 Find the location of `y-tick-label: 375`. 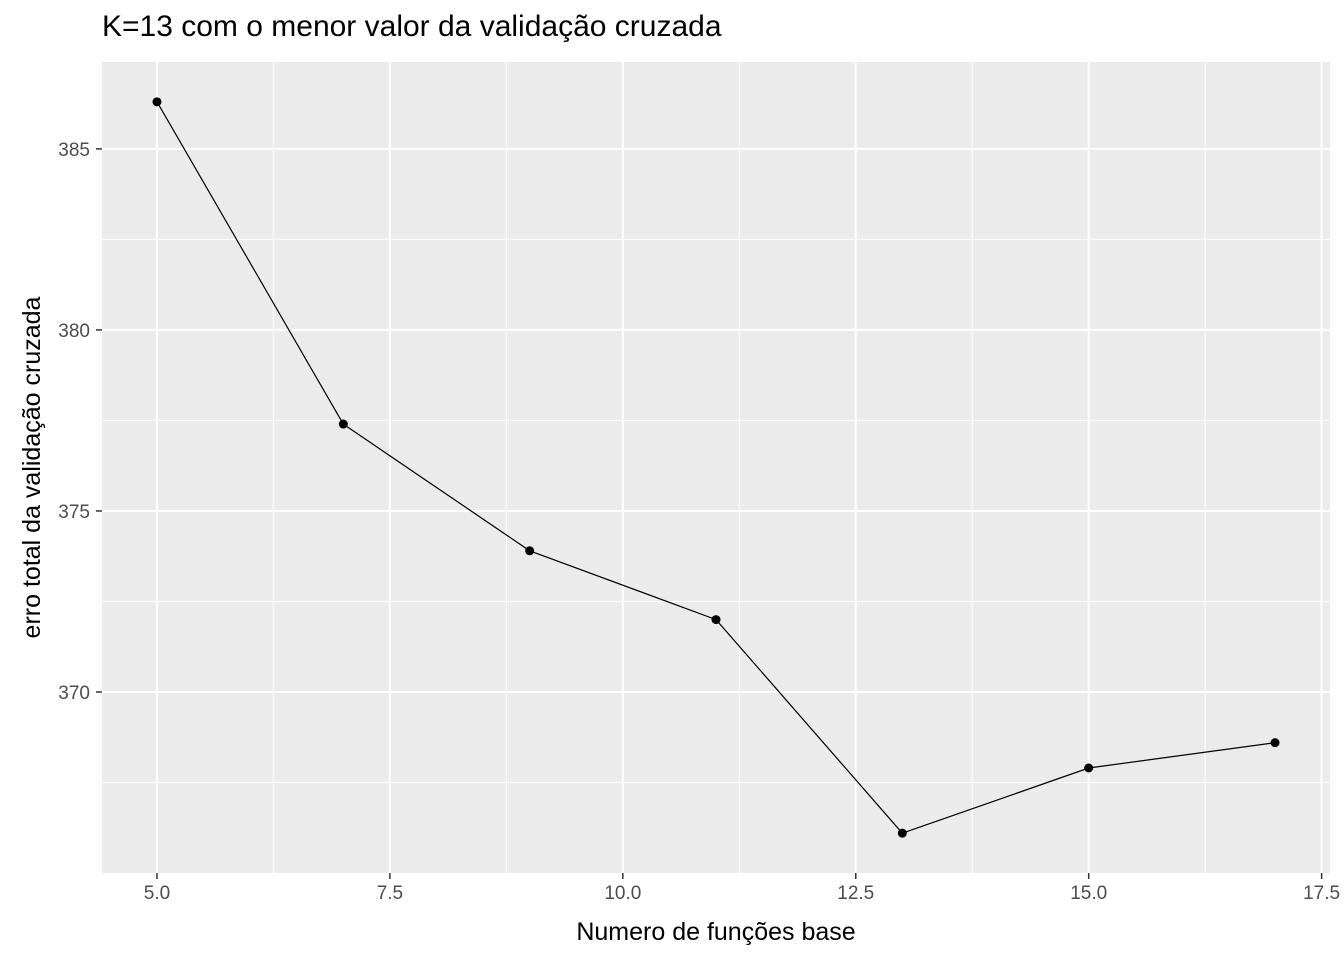

y-tick-label: 375 is located at coordinates (74, 512).